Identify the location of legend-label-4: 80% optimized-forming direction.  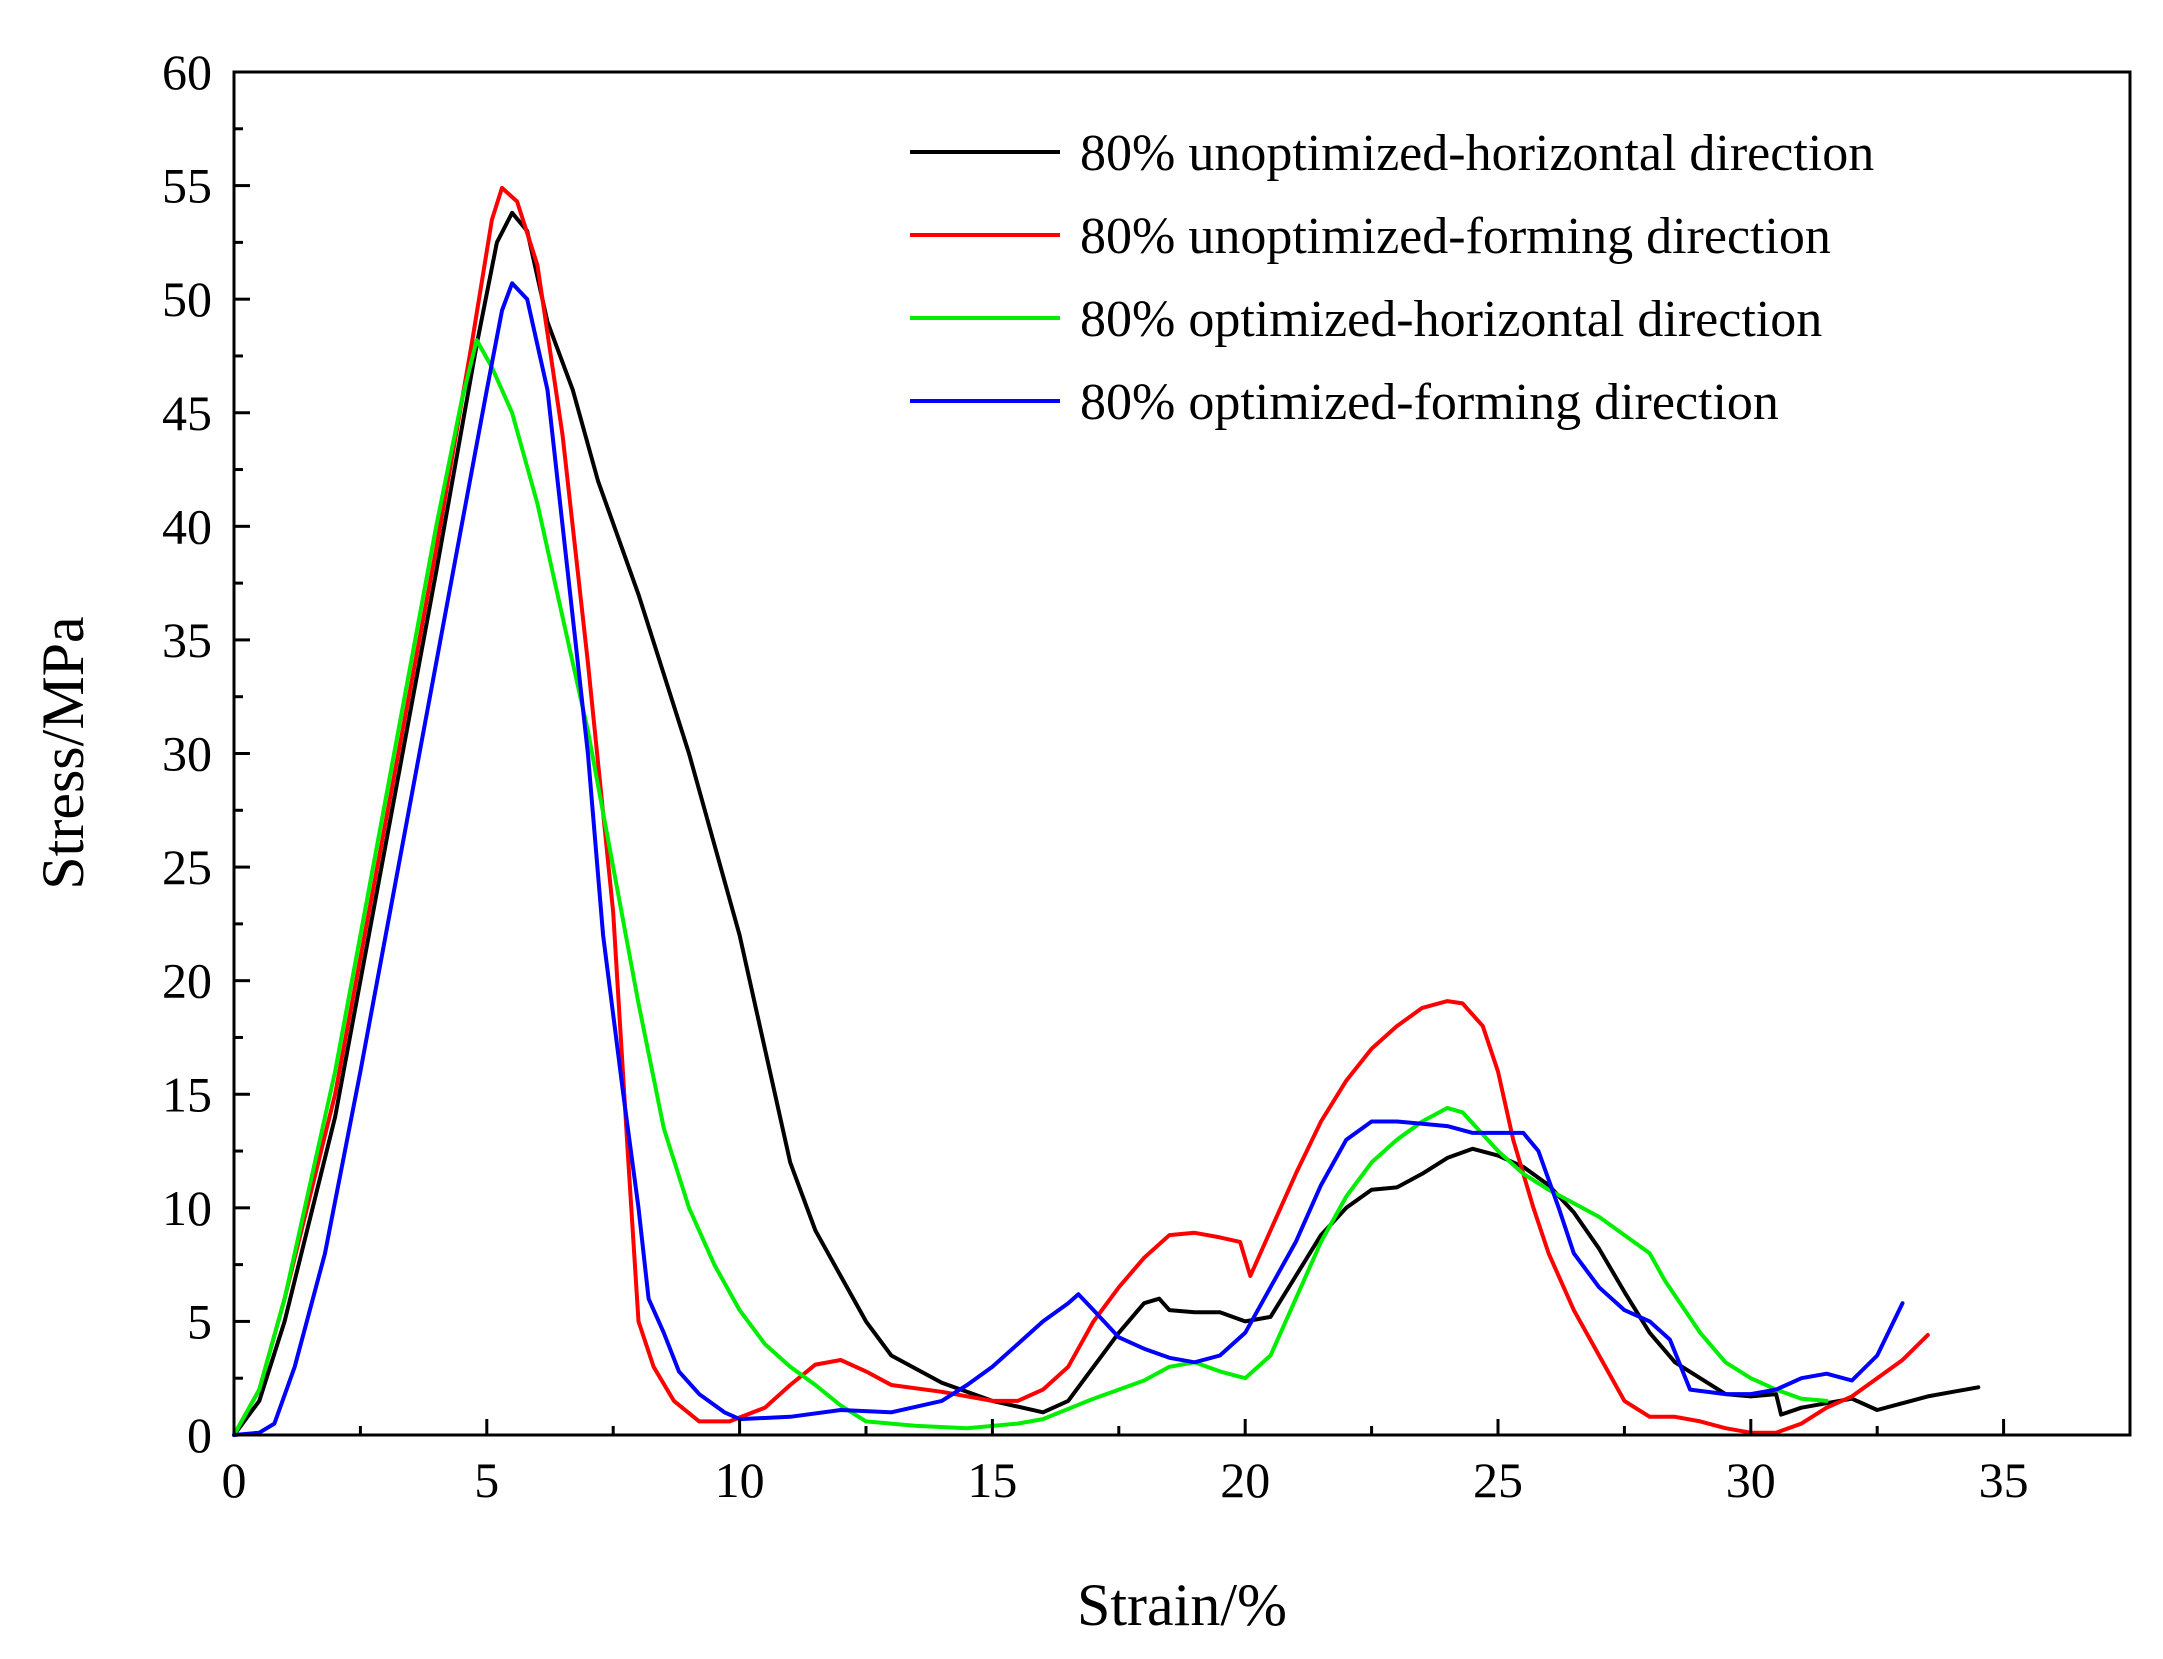
(1429, 402).